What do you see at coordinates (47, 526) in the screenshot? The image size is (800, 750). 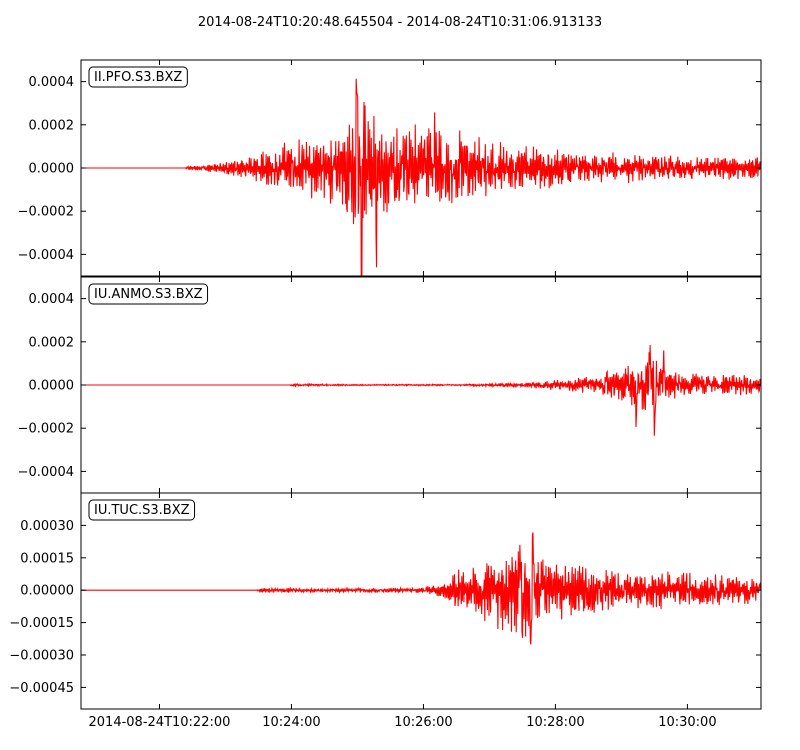 I see `y-tick-label: 0.00030` at bounding box center [47, 526].